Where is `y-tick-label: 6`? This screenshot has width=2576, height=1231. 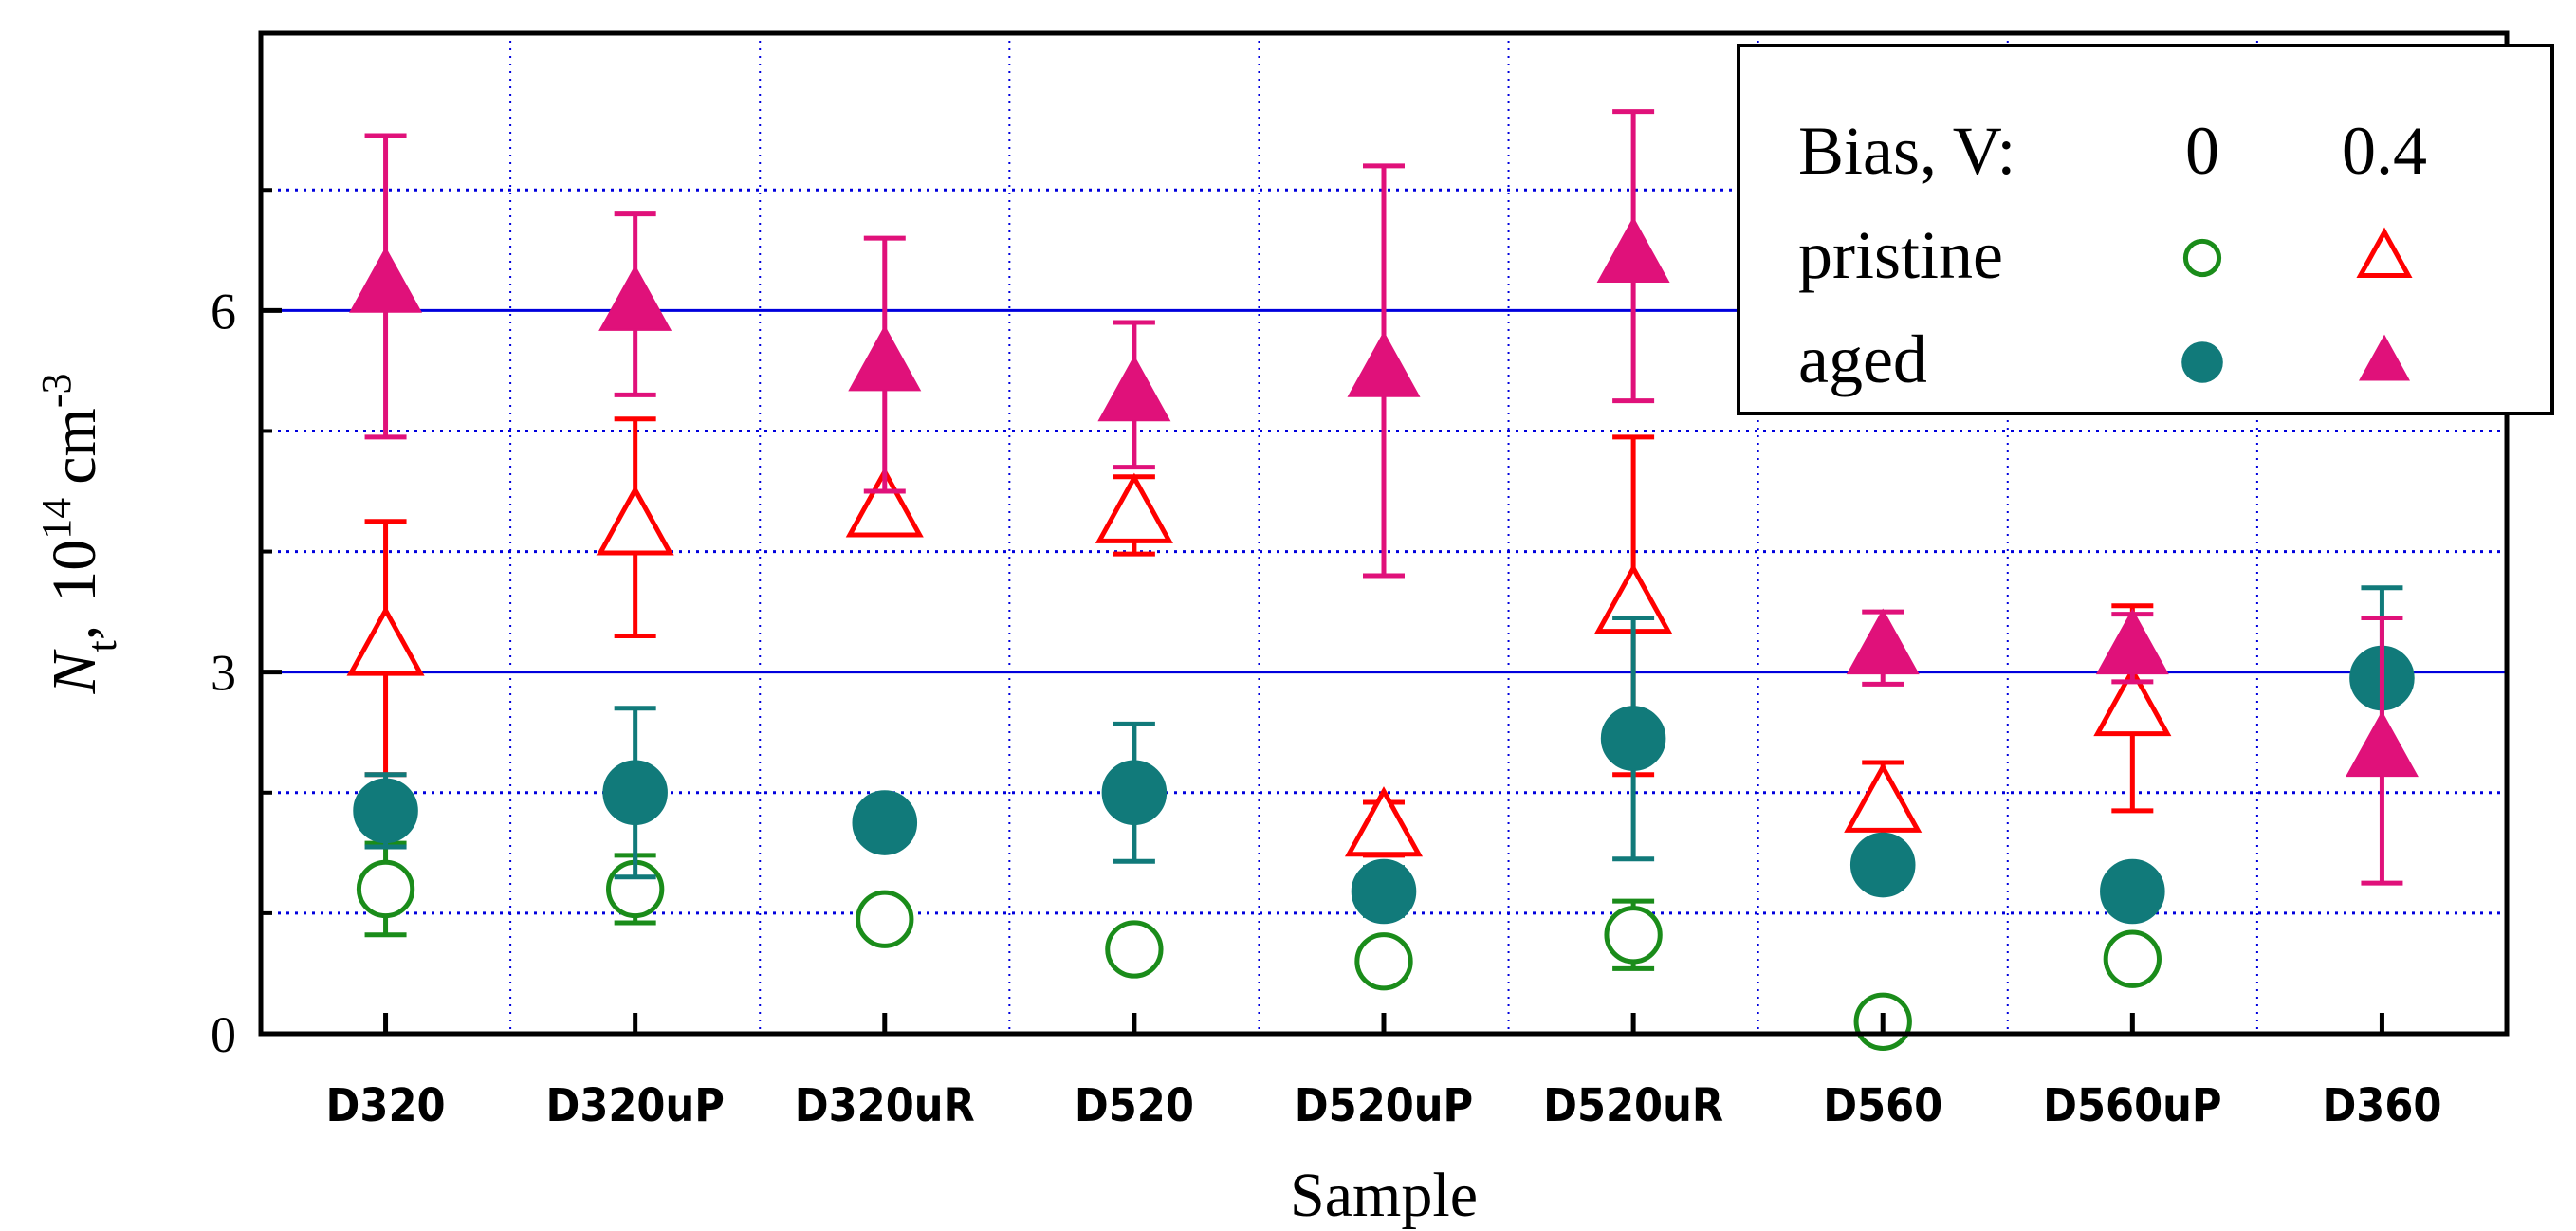 y-tick-label: 6 is located at coordinates (223, 311).